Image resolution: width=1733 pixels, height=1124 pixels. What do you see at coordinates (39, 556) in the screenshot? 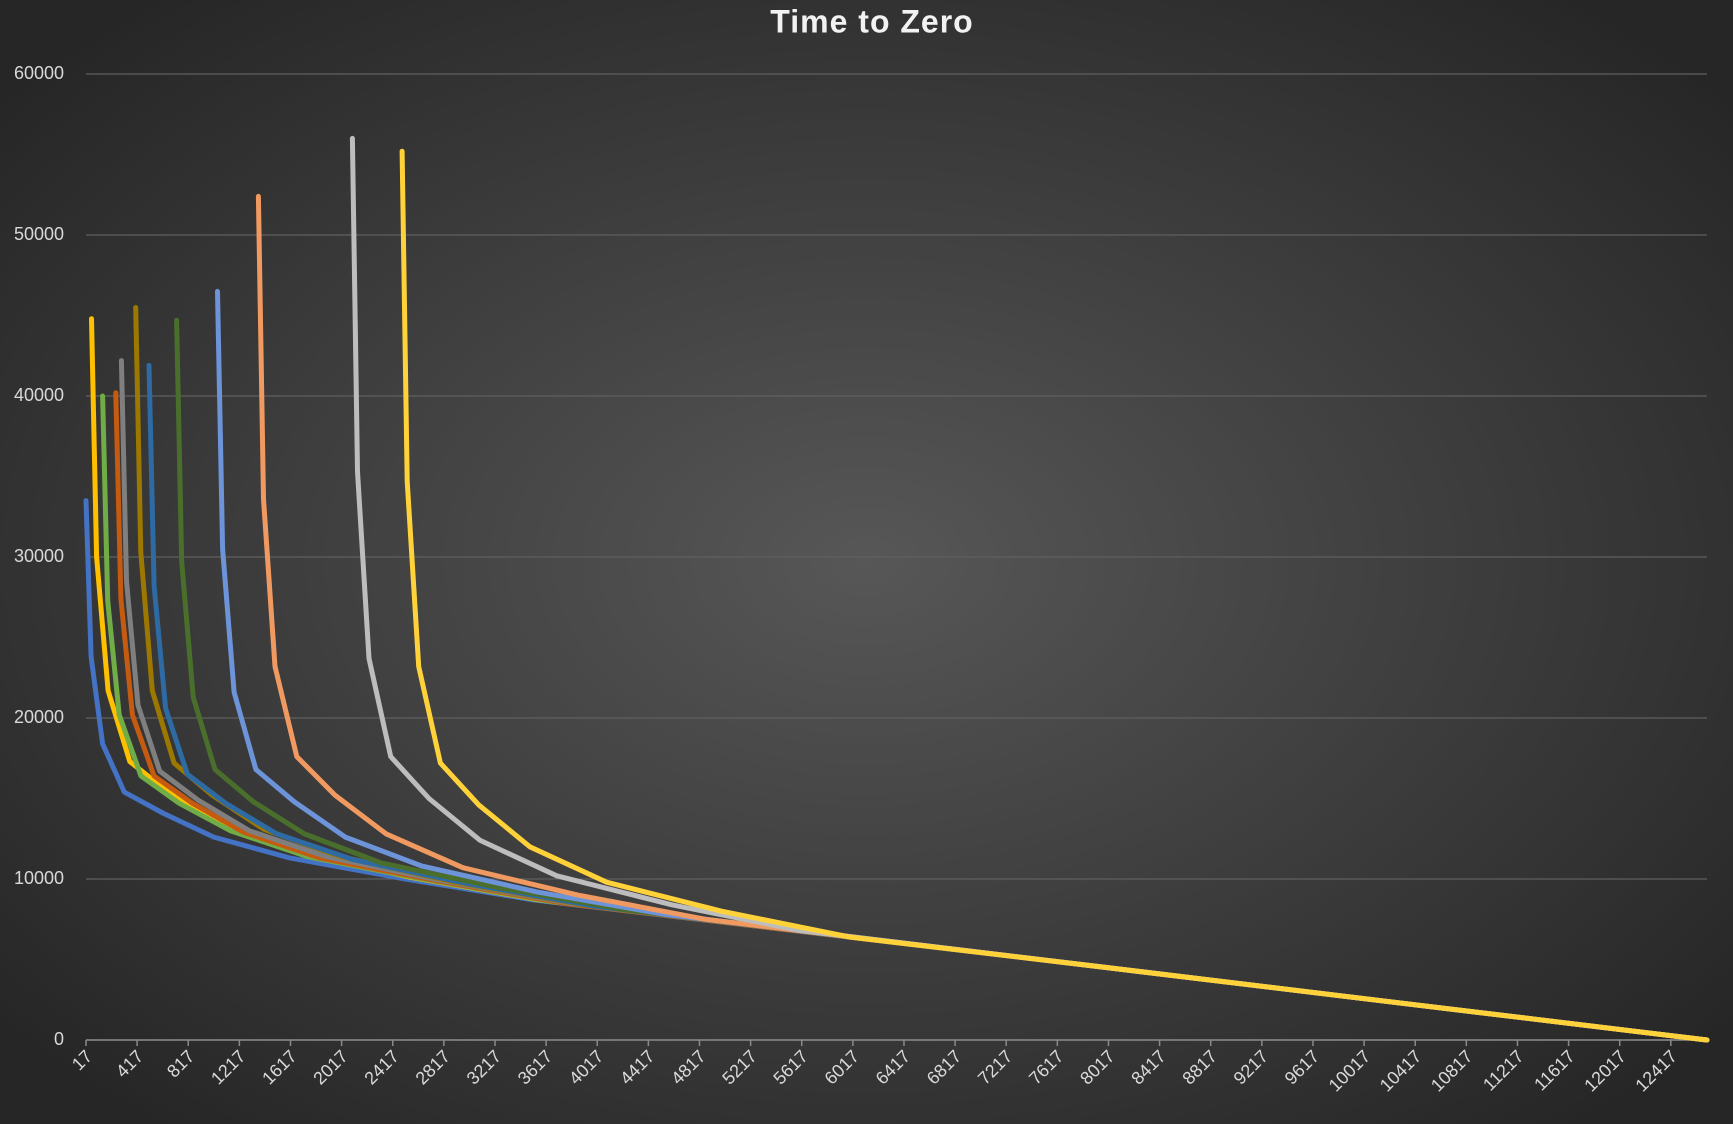
I see `y-tick-label: 30000` at bounding box center [39, 556].